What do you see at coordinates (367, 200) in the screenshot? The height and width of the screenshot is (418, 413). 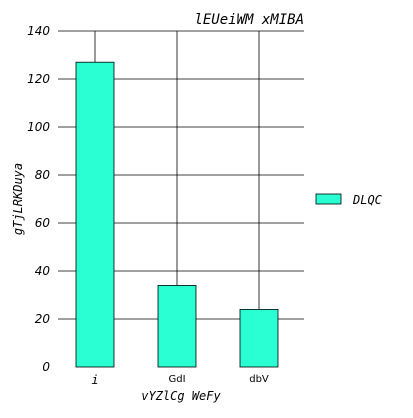 I see `legend-label: DLQC` at bounding box center [367, 200].